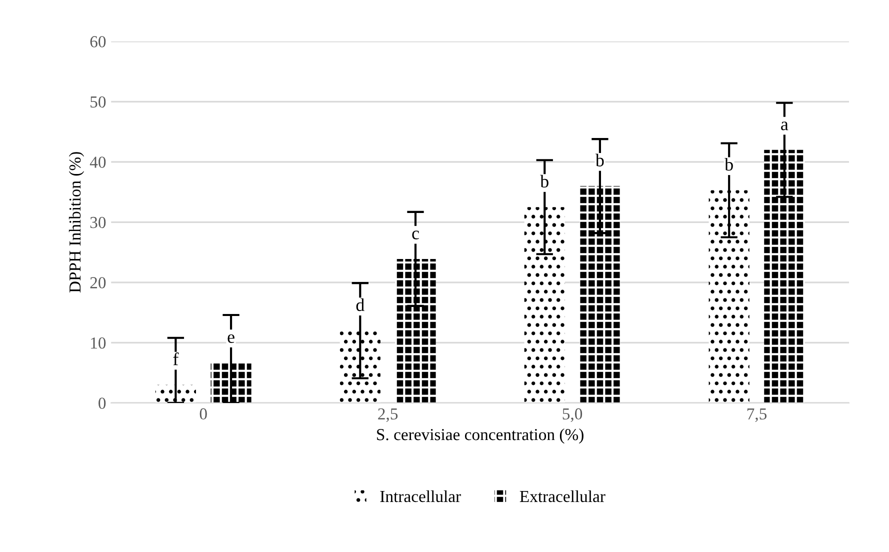 The image size is (889, 552). What do you see at coordinates (757, 415) in the screenshot?
I see `x-tick-label: 7,5` at bounding box center [757, 415].